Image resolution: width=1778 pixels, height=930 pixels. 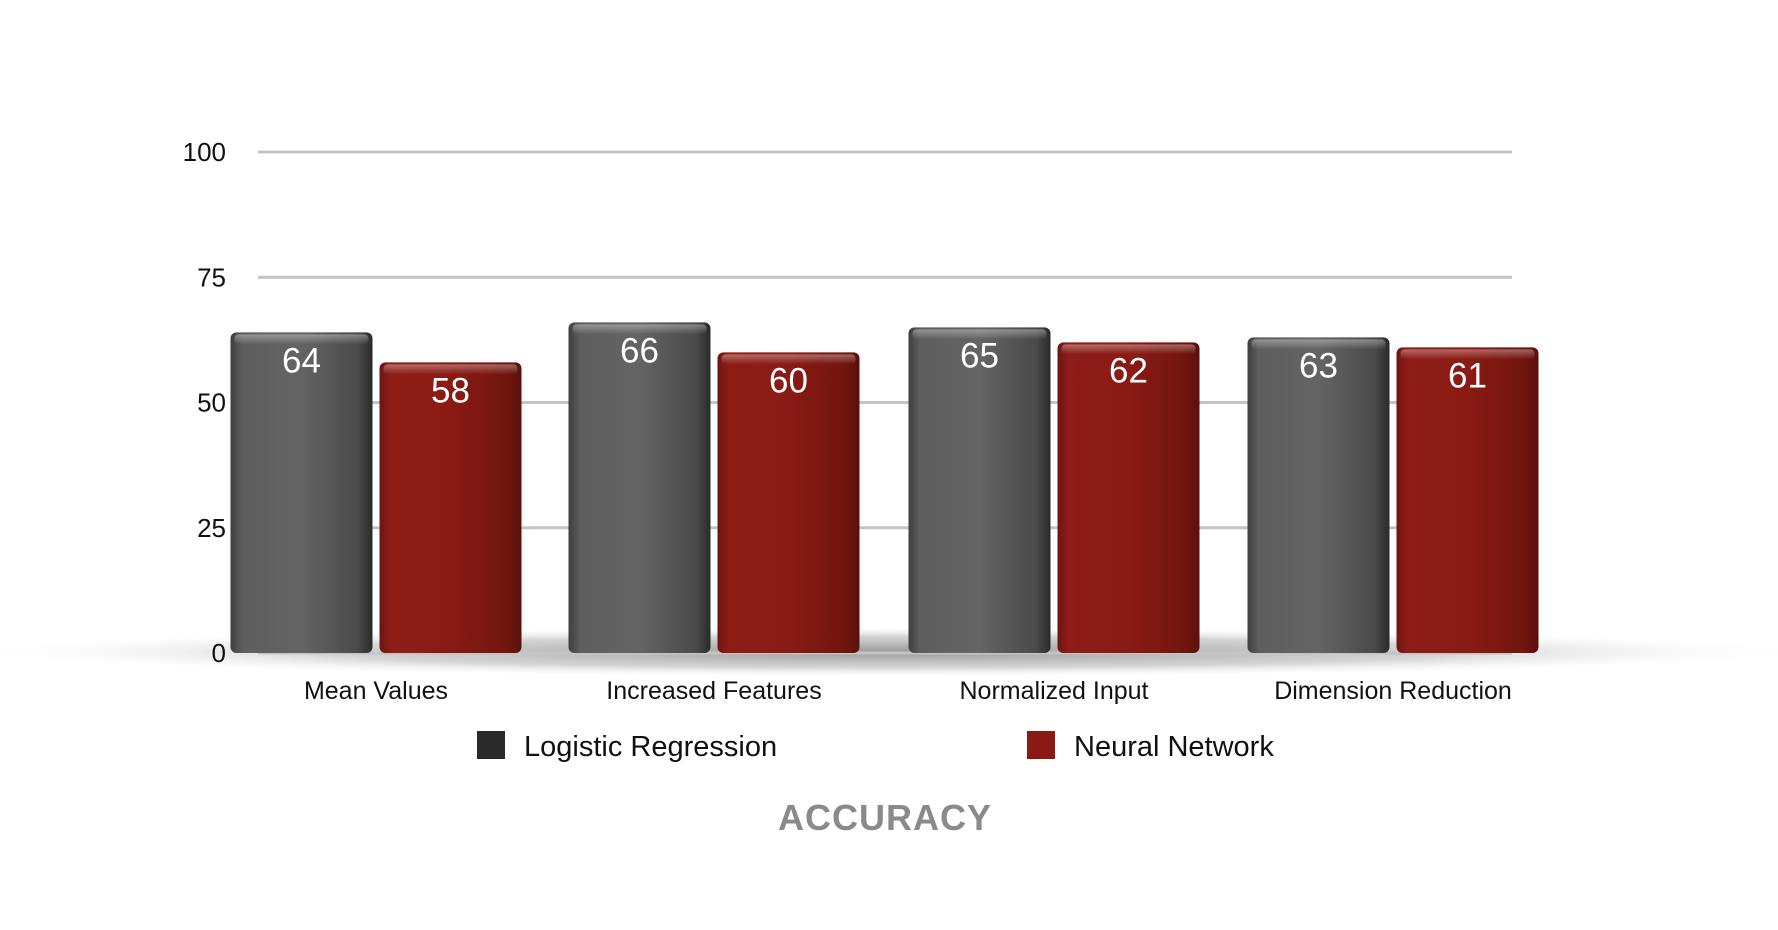 I want to click on data-label: 65, so click(x=979, y=355).